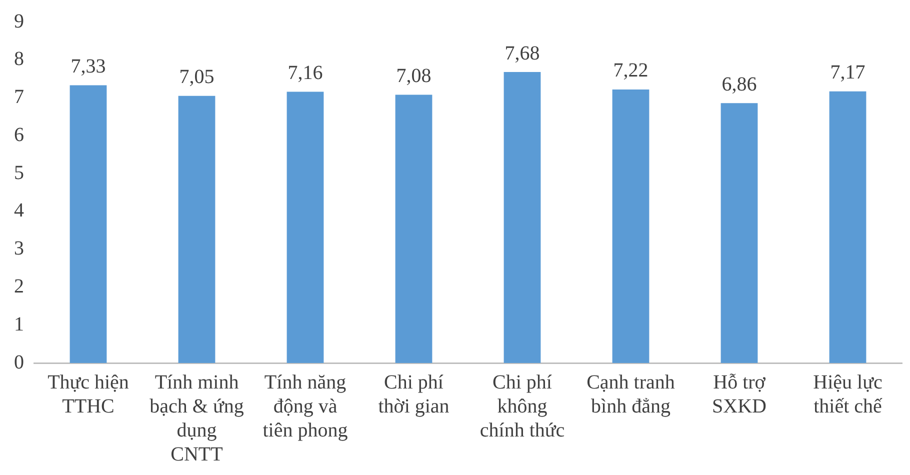  Describe the element at coordinates (630, 394) in the screenshot. I see `x-tick-label: Cạnh tranh bình đẳng` at that location.